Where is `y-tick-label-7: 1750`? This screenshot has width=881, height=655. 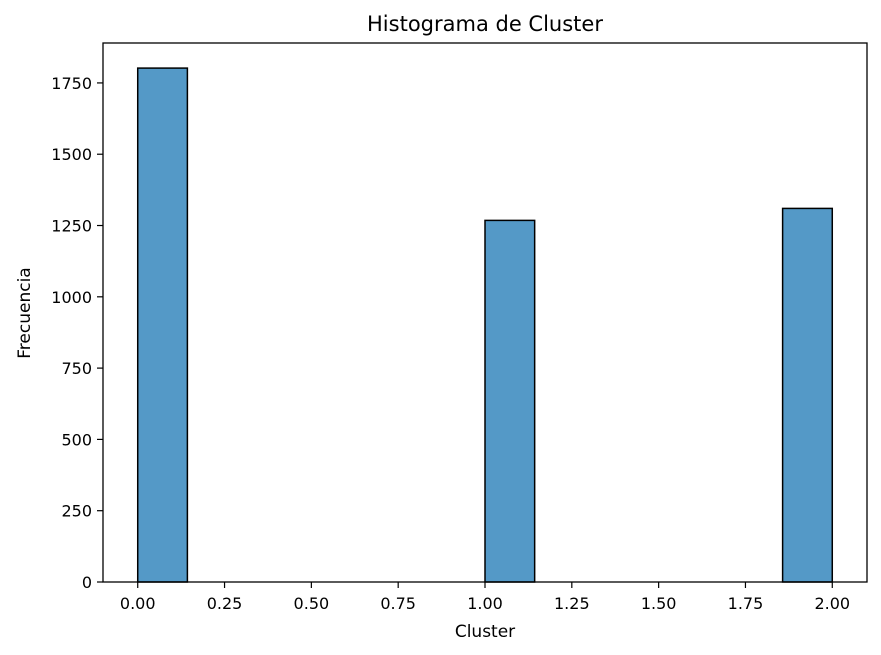
y-tick-label-7: 1750 is located at coordinates (71, 83).